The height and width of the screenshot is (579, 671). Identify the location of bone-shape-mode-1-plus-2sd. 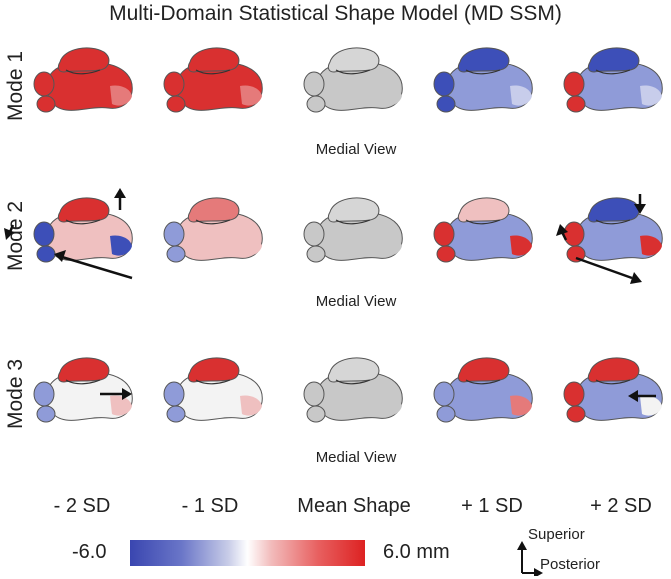
(613, 80).